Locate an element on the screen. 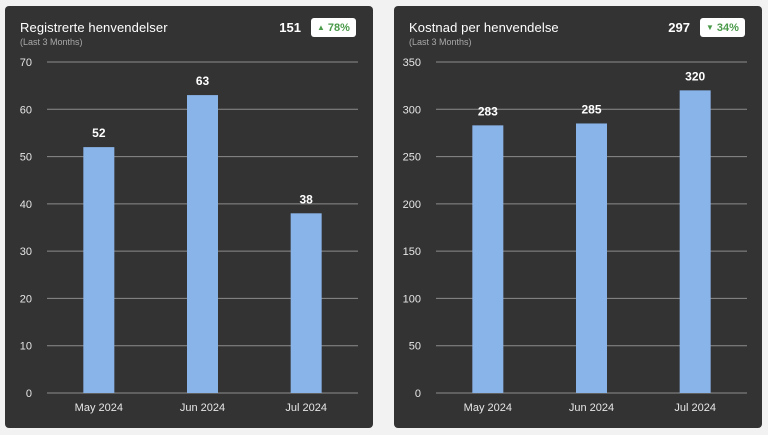  y-tick-label: 250 is located at coordinates (412, 158).